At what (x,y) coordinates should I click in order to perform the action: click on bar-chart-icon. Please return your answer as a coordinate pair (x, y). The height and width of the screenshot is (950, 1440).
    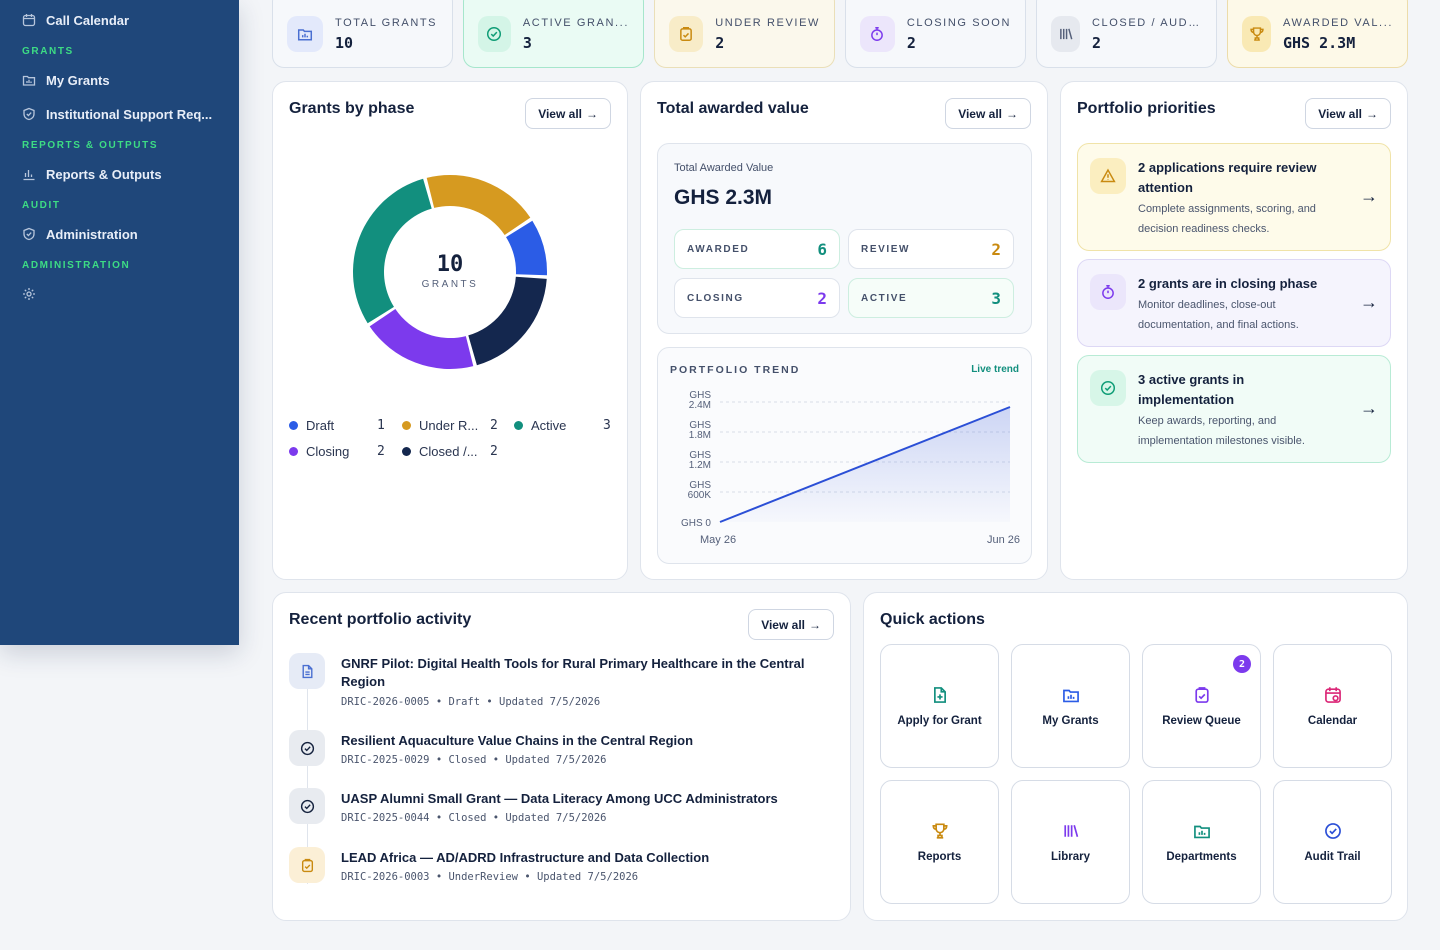
    Looking at the image, I should click on (29, 174).